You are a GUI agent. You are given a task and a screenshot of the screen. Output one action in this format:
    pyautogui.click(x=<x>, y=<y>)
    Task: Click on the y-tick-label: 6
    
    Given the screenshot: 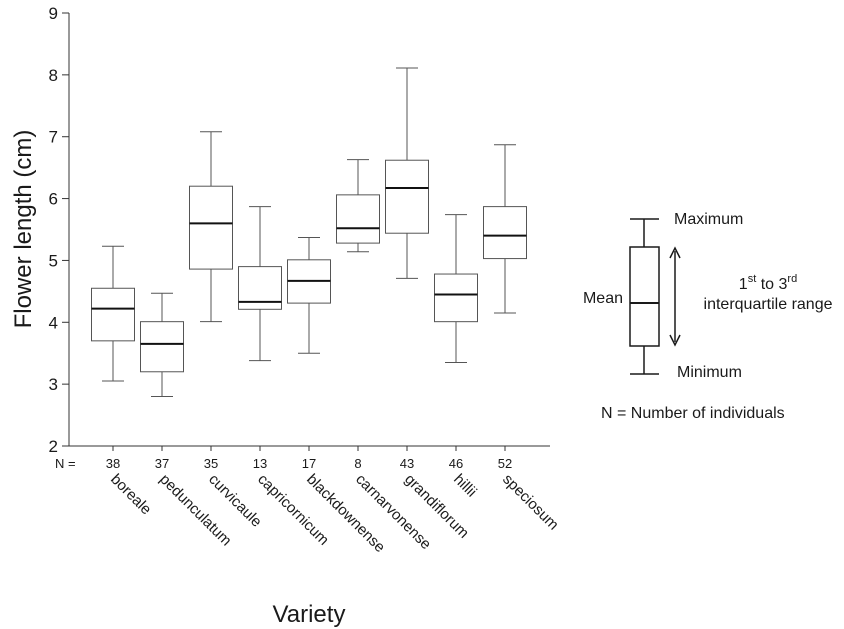 What is the action you would take?
    pyautogui.click(x=53, y=199)
    